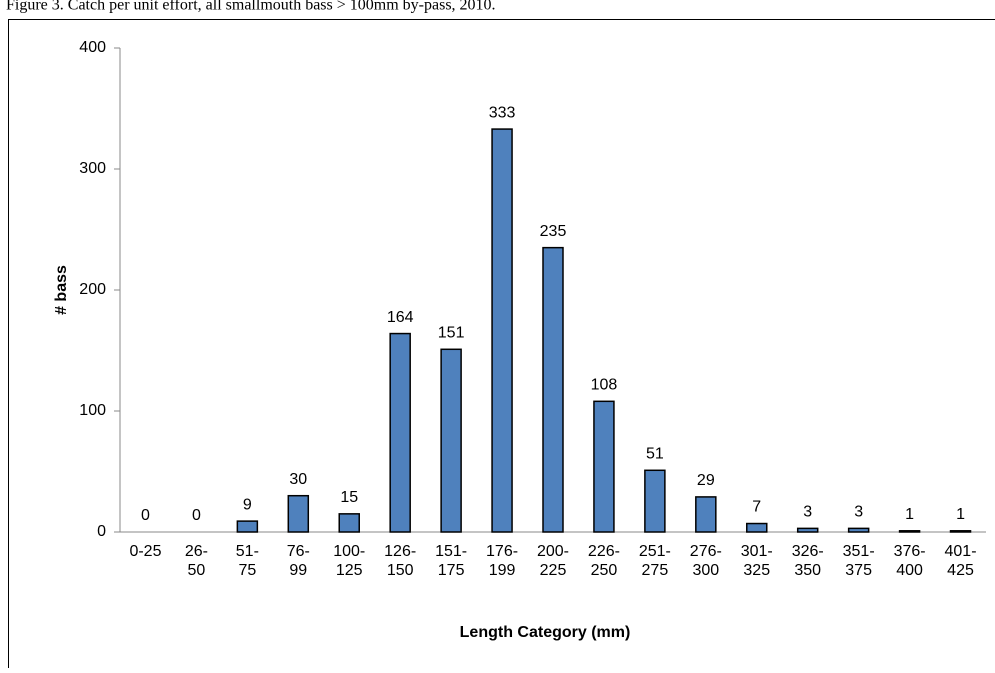  Describe the element at coordinates (706, 480) in the screenshot. I see `data-label: 29` at that location.